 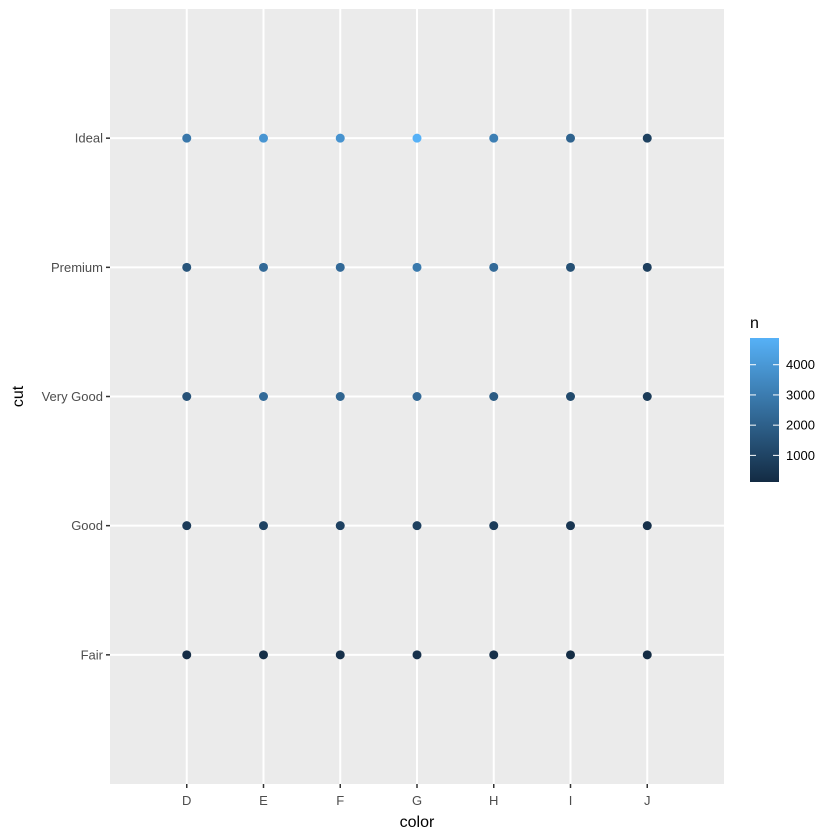 I want to click on y-axis: Fair Good Very Good Premium Ideal, so click(x=76, y=396).